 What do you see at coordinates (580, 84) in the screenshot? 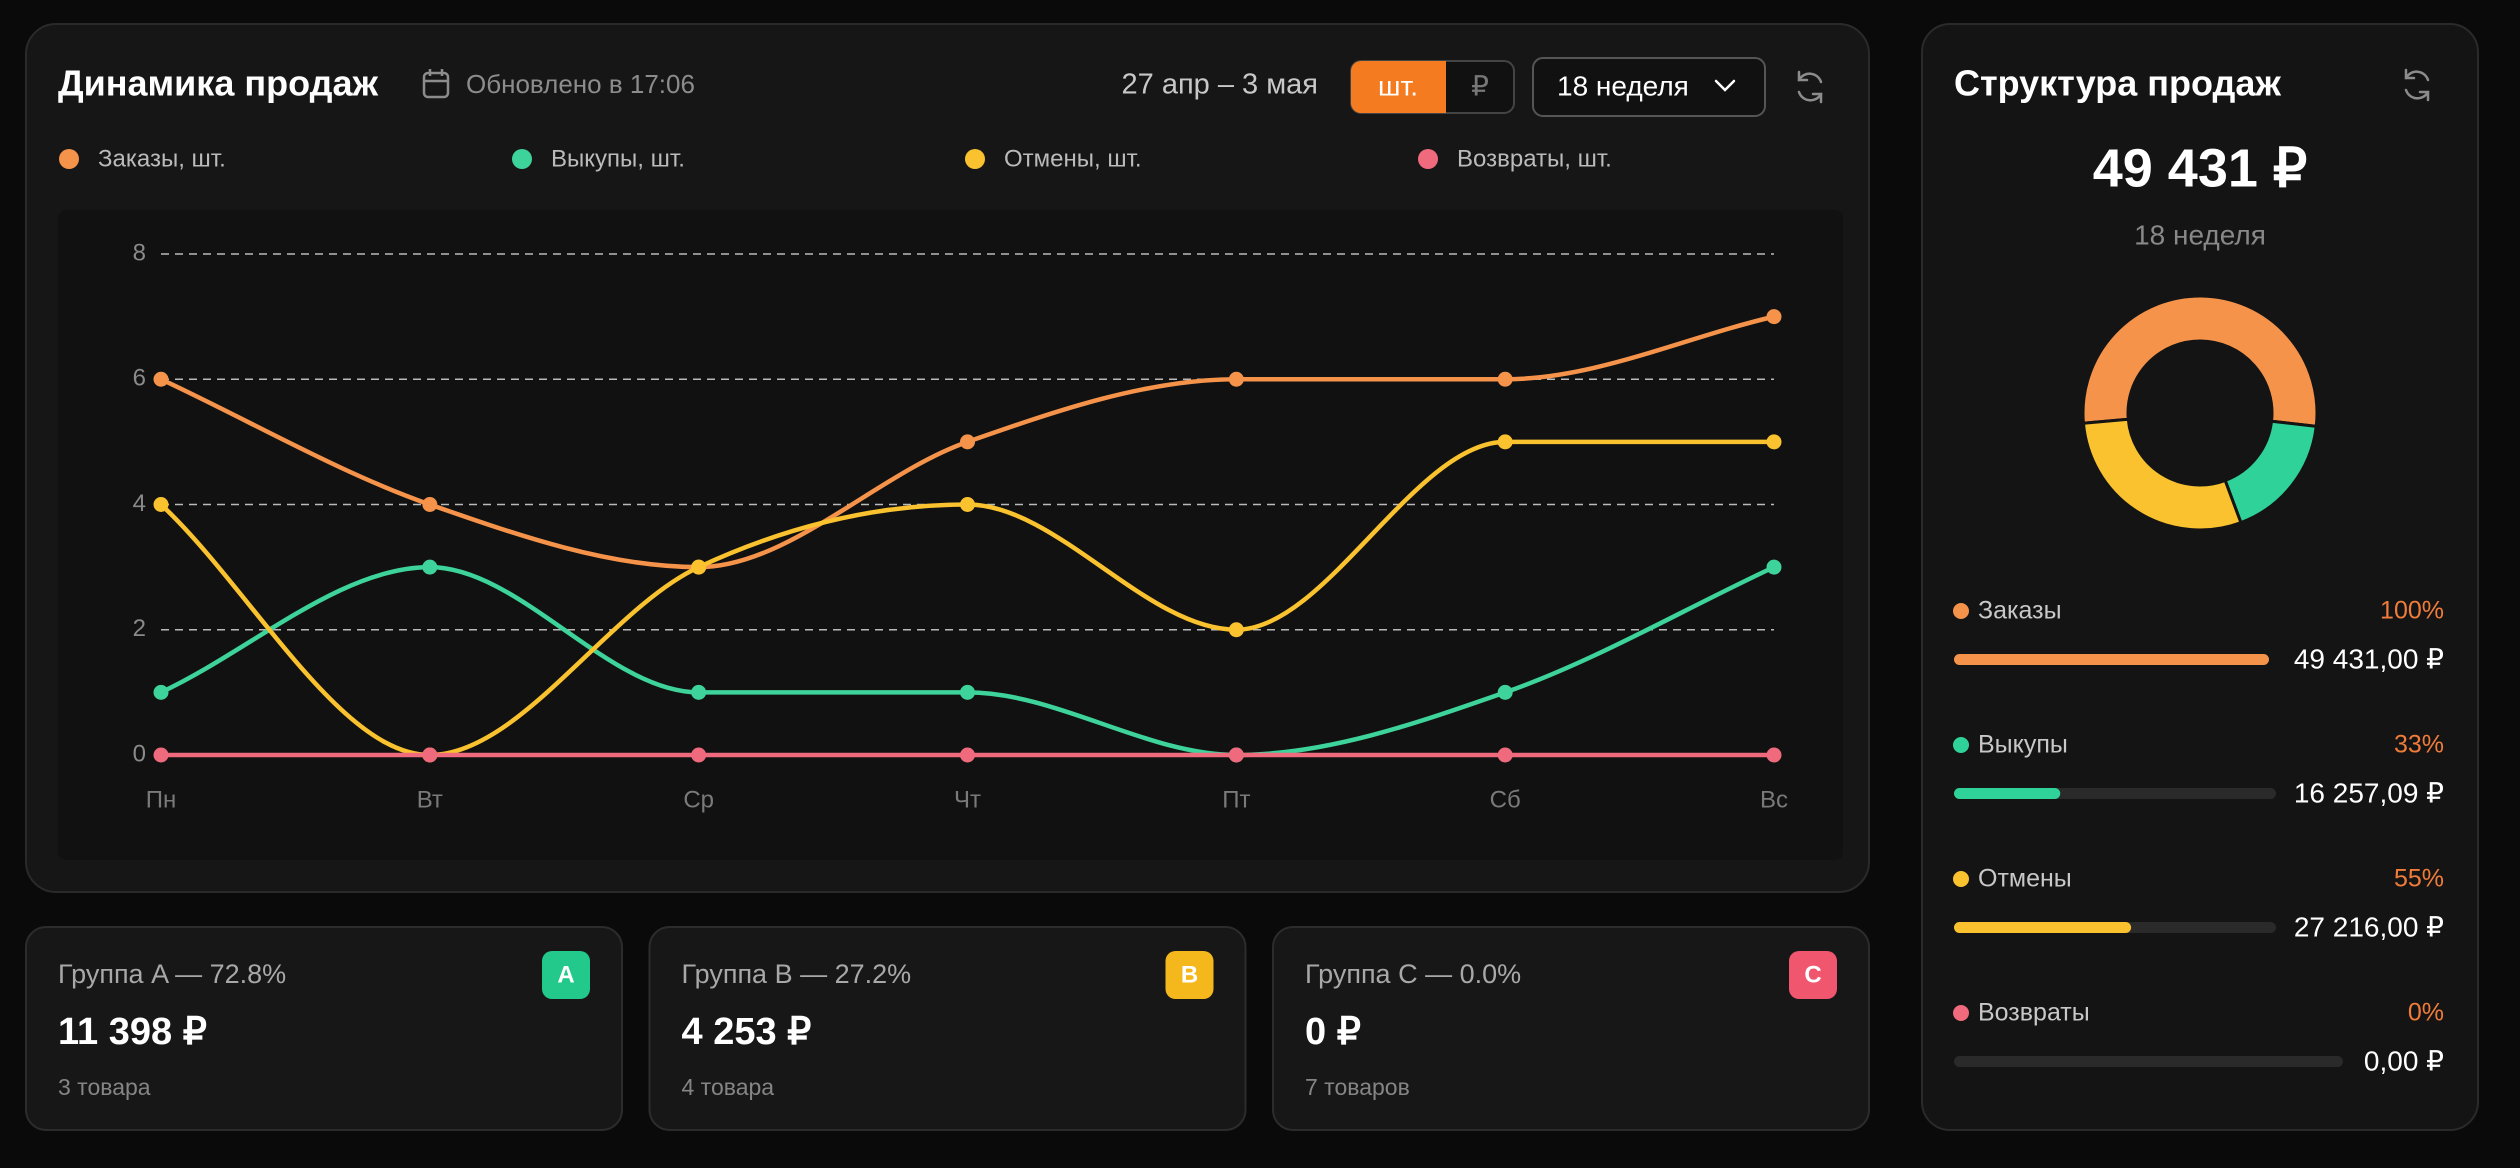
I see `updated-time: Обновлено в 17:06` at bounding box center [580, 84].